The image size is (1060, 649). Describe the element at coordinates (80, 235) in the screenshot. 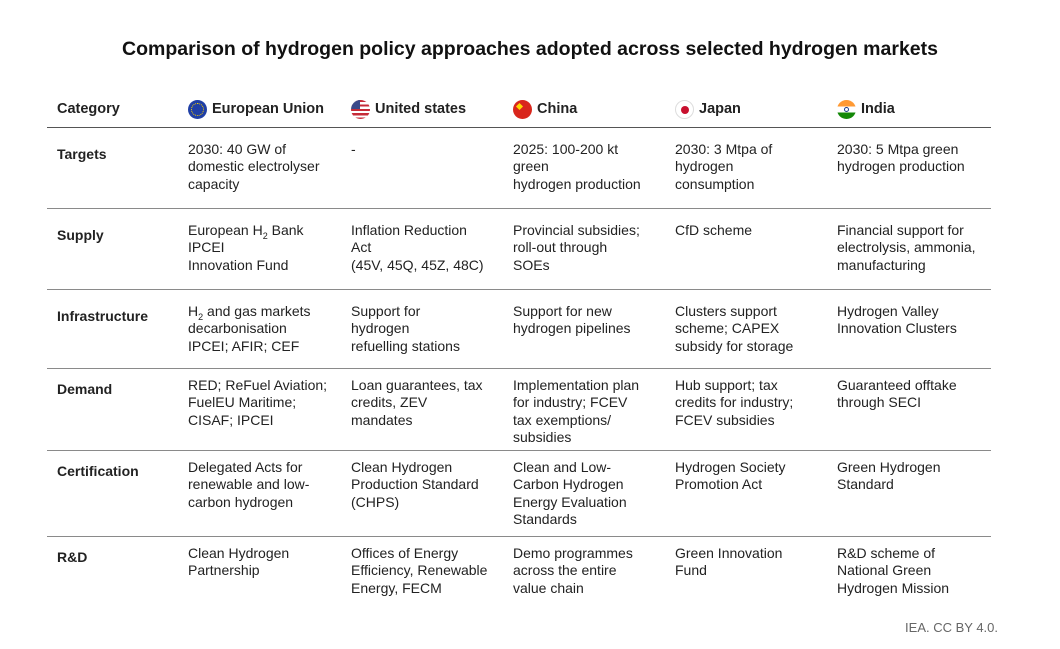

I see `row-category: Supply` at that location.